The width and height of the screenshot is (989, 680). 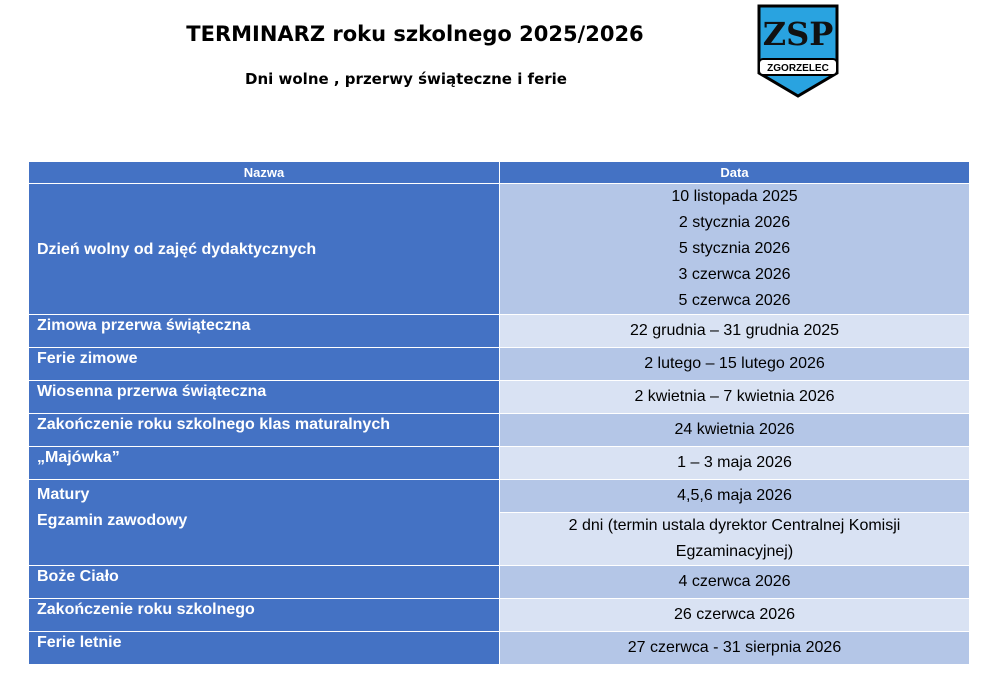 I want to click on table-row: Boże Ciało 4 czerwca 2026, so click(x=499, y=582).